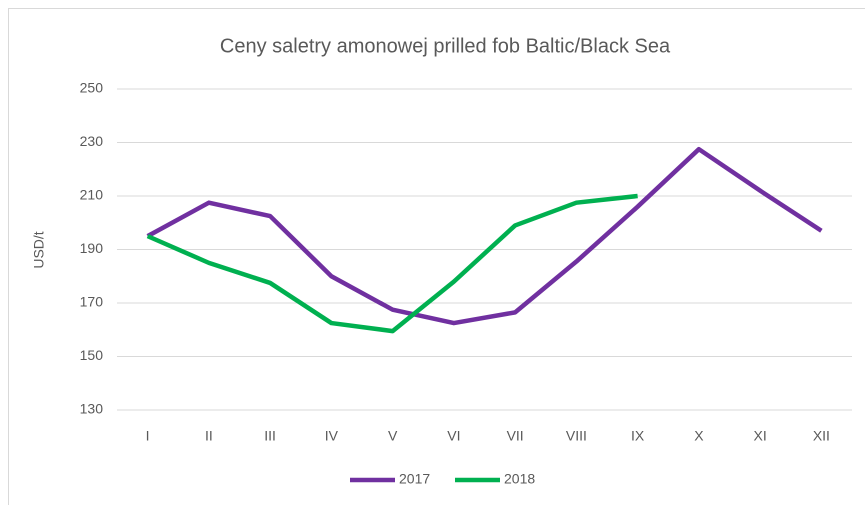 This screenshot has width=865, height=505. I want to click on x-tick-label: X, so click(699, 436).